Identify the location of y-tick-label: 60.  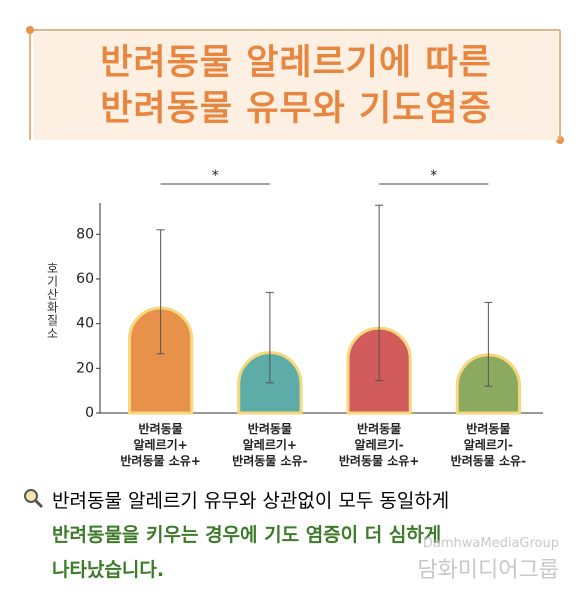
(85, 279).